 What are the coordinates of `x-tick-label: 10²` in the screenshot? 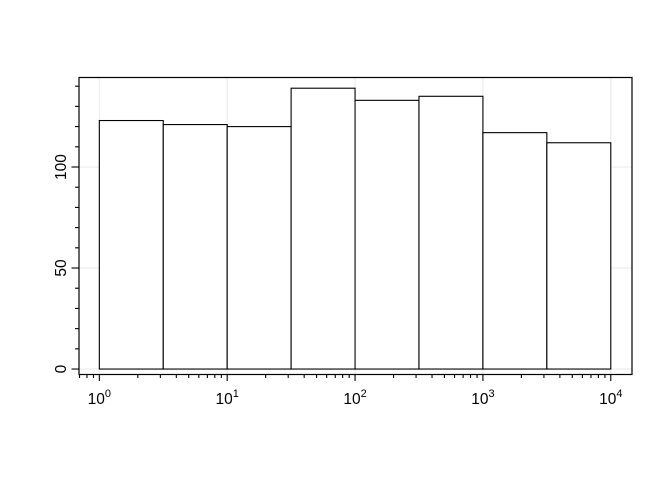 It's located at (354, 398).